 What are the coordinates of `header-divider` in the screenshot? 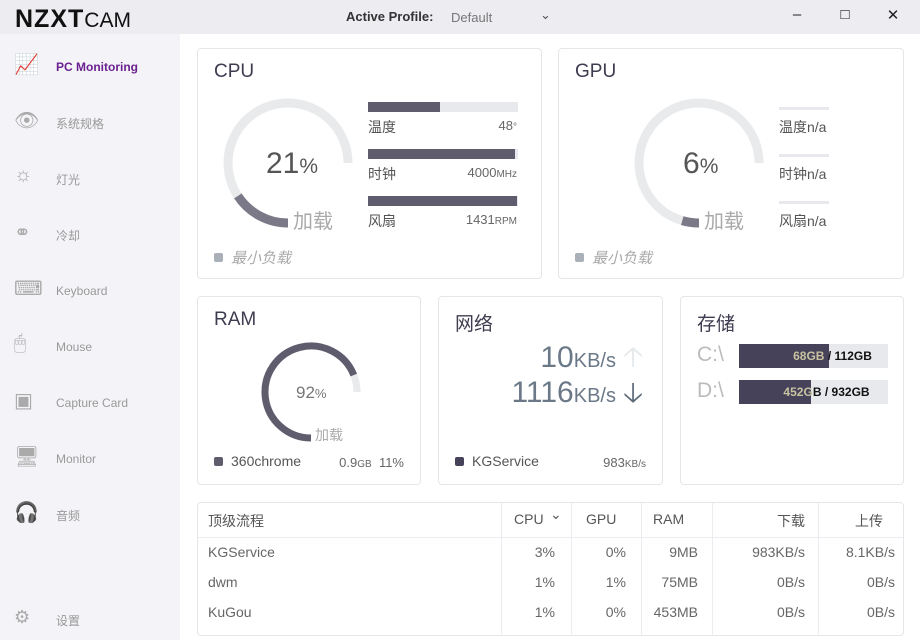 It's located at (550, 537).